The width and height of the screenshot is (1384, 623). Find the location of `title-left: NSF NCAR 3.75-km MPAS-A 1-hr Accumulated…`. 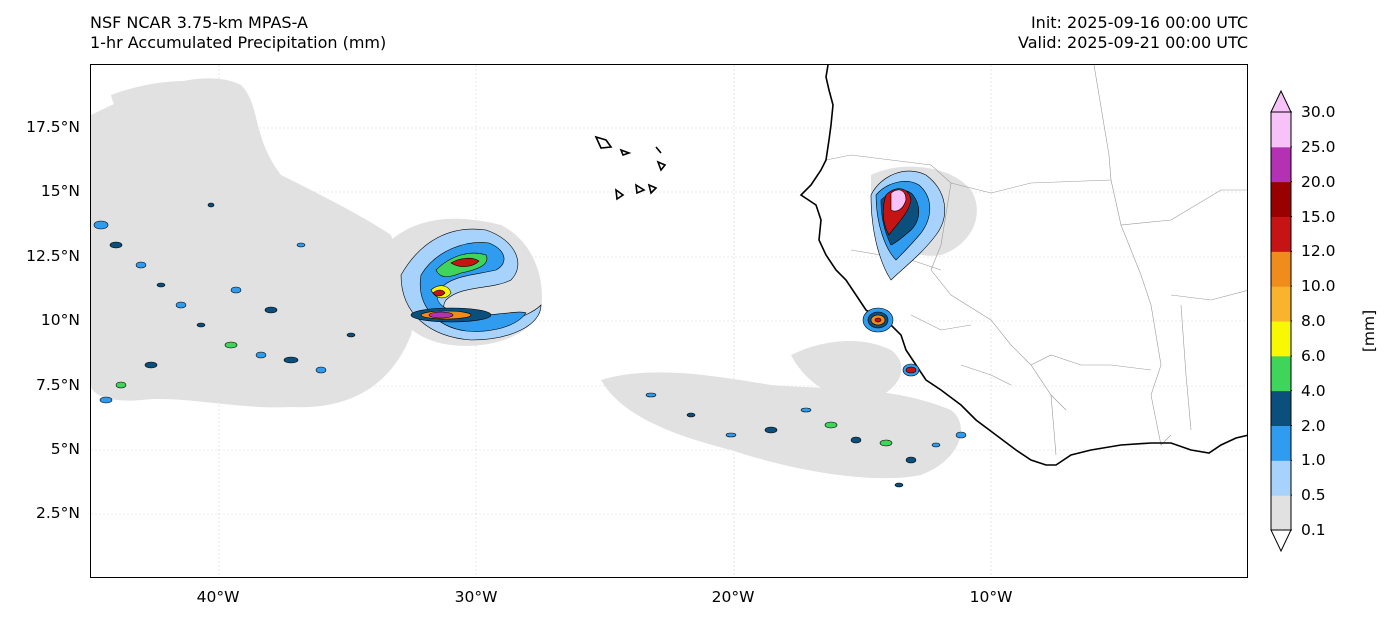

title-left: NSF NCAR 3.75-km MPAS-A 1-hr Accumulated… is located at coordinates (238, 33).